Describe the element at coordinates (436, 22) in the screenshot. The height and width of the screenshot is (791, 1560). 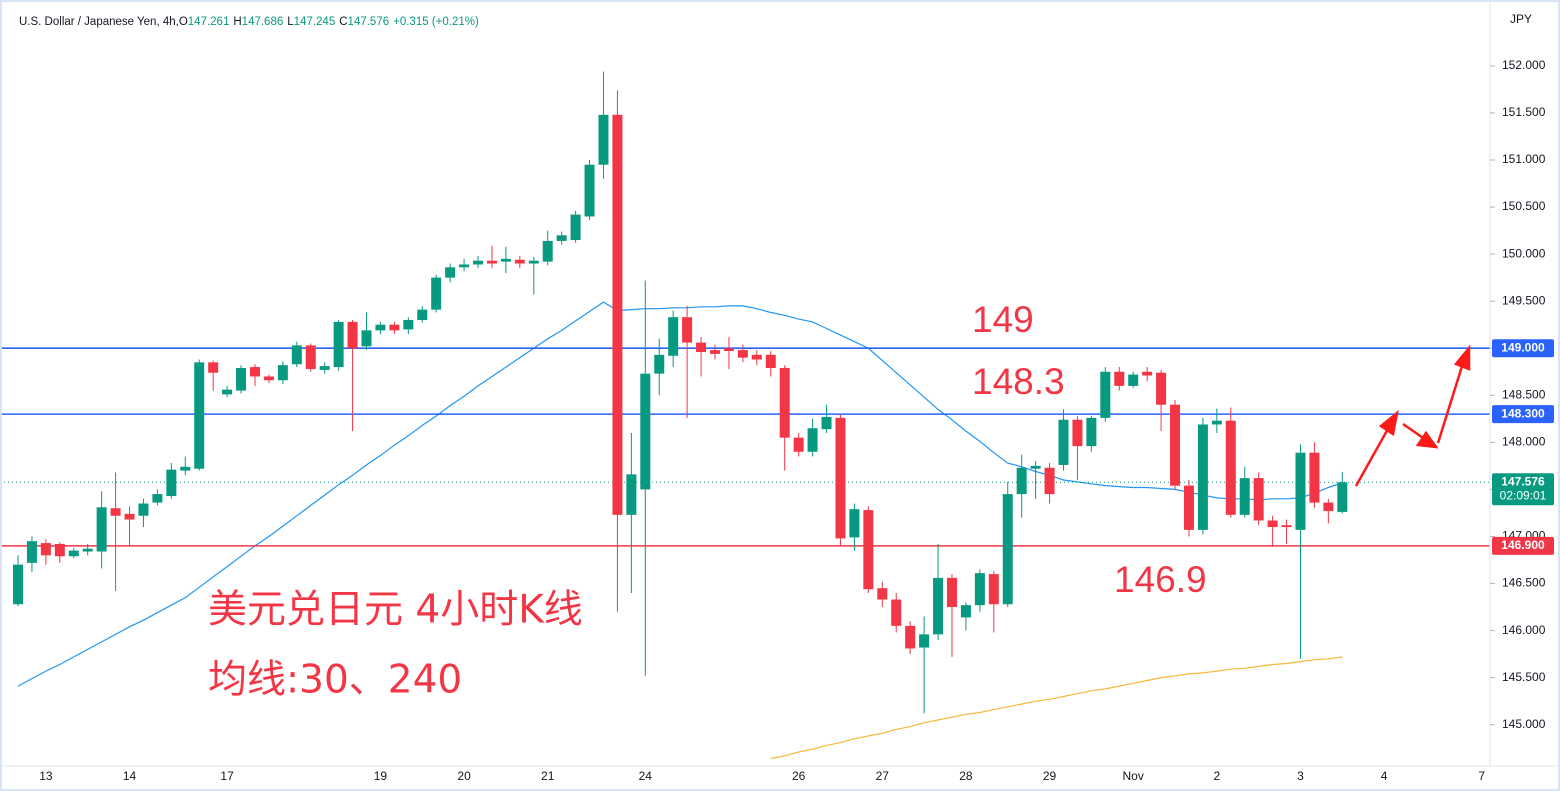
I see `header-change: +0.315 (+0.21%)` at that location.